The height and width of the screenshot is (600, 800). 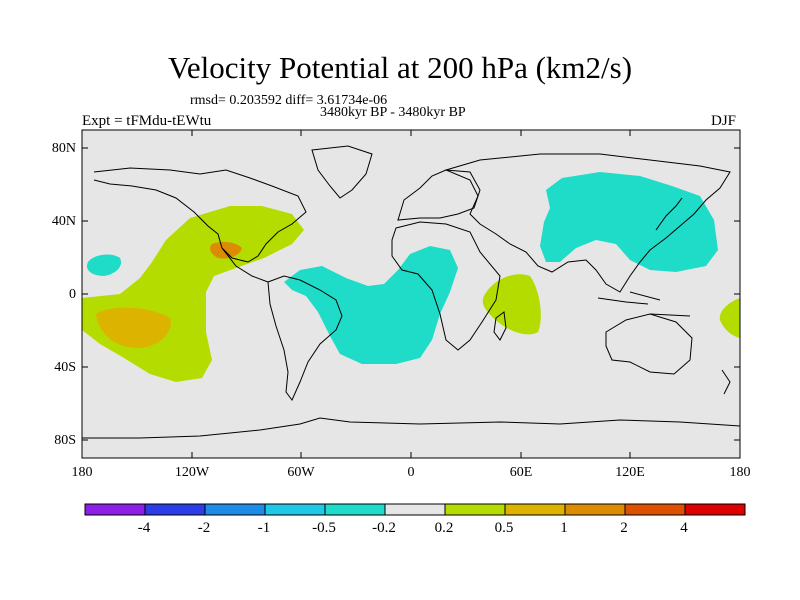 I want to click on coast-new-zealand, so click(x=726, y=382).